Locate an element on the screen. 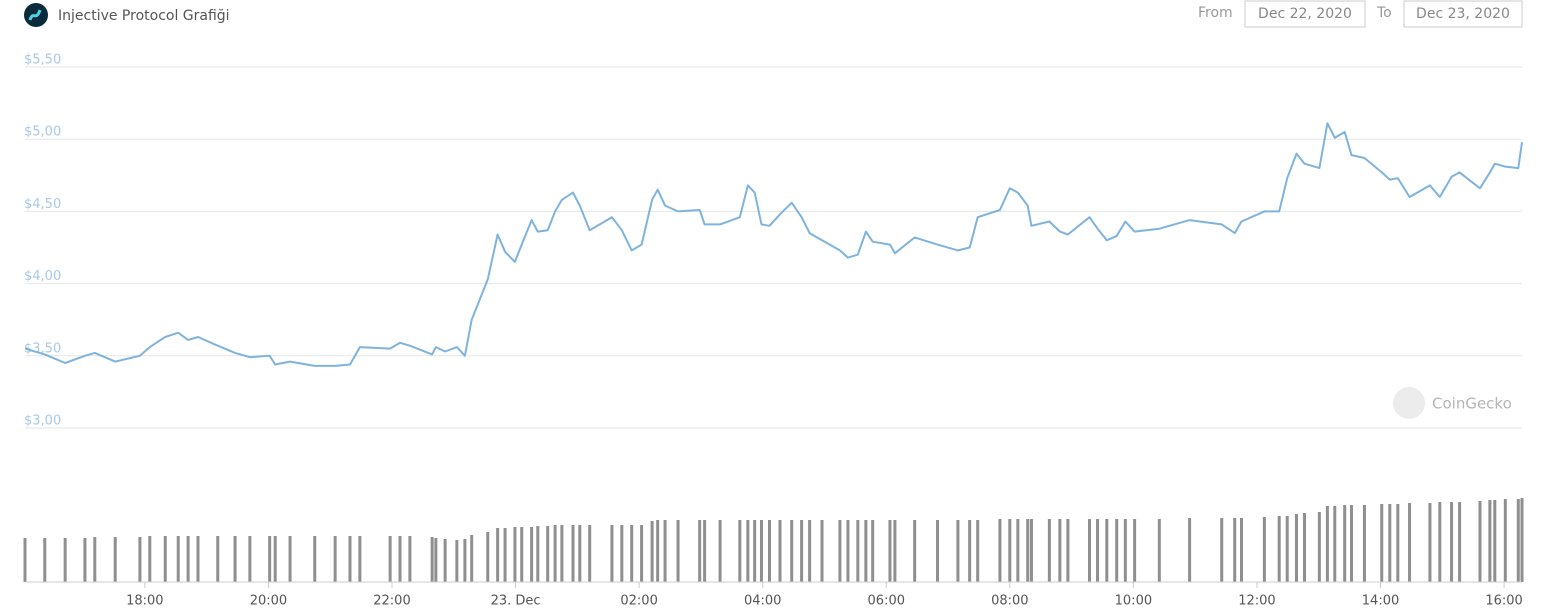 This screenshot has width=1547, height=614. x-tick-label: 06:00 is located at coordinates (886, 601).